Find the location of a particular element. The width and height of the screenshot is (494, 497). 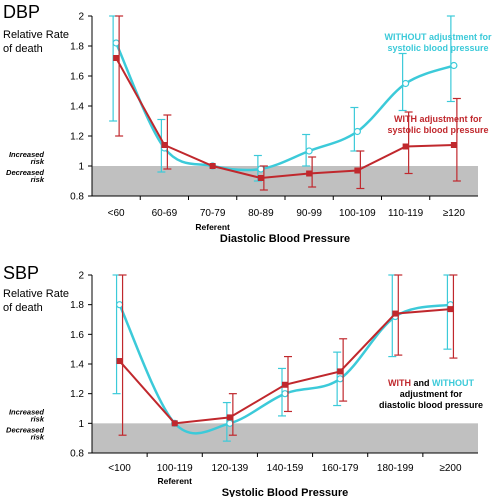

x-tick-label: 100-109 is located at coordinates (357, 213).